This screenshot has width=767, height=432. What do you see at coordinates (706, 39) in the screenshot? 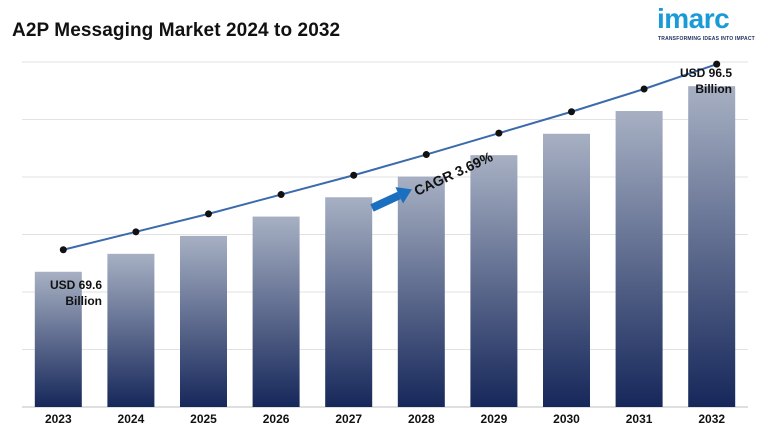
I see `logo-tagline: TRANSFORMING IDEAS INTO IMPACT` at bounding box center [706, 39].